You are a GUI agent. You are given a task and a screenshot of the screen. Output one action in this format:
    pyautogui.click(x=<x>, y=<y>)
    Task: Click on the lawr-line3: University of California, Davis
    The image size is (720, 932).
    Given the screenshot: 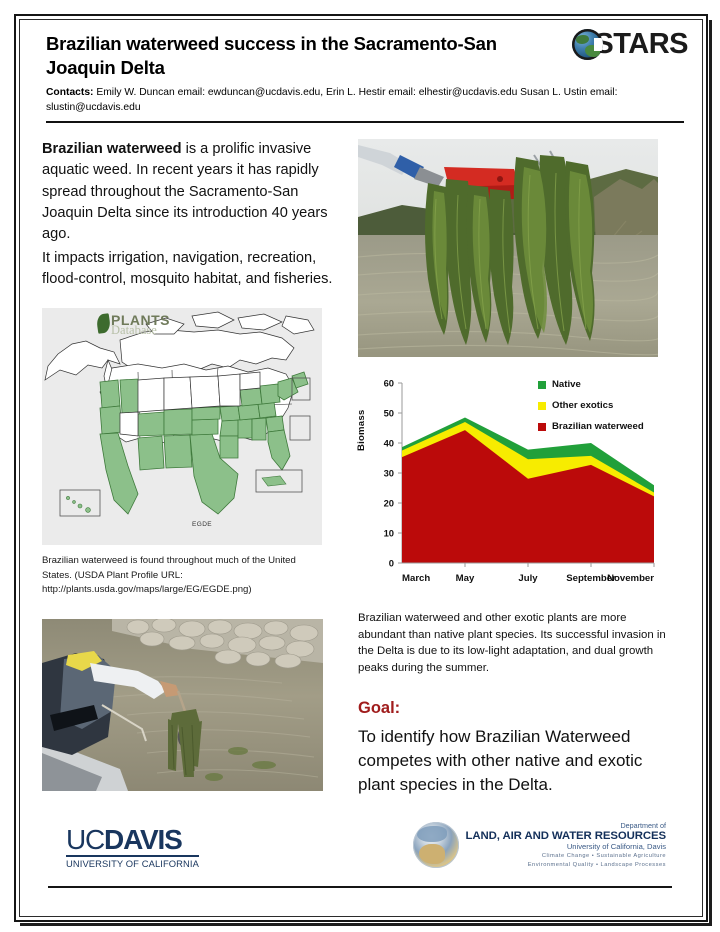 What is the action you would take?
    pyautogui.click(x=616, y=846)
    